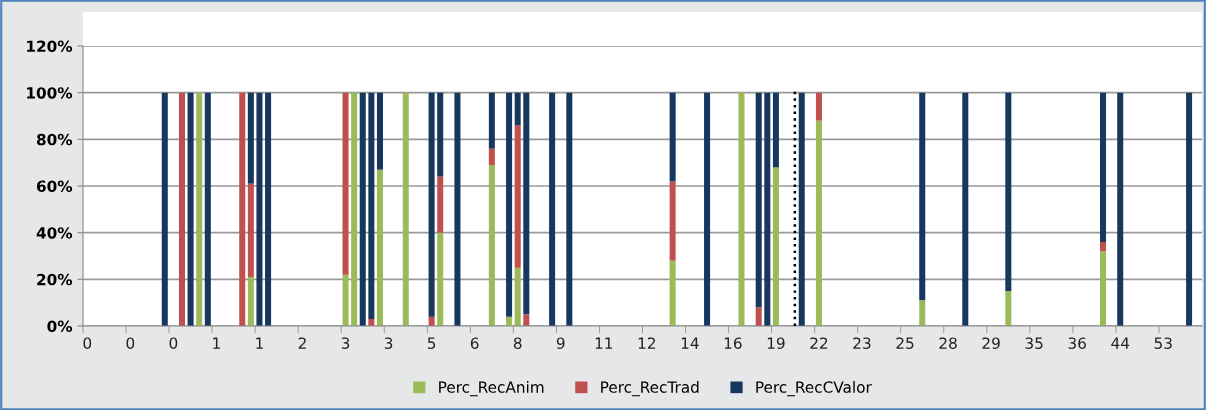  I want to click on x-tick-label: 23, so click(862, 343).